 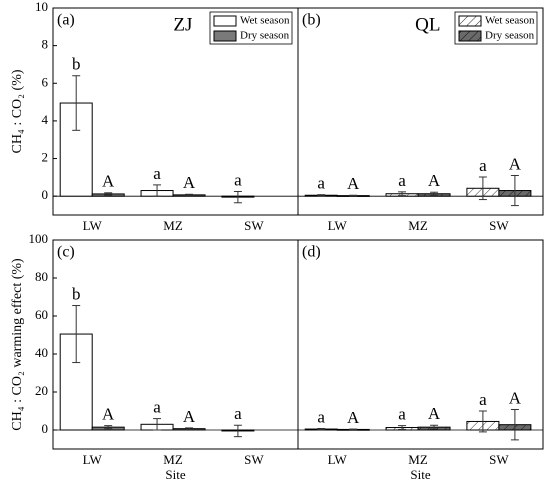 What do you see at coordinates (45, 157) in the screenshot?
I see `y-tick-label: 2` at bounding box center [45, 157].